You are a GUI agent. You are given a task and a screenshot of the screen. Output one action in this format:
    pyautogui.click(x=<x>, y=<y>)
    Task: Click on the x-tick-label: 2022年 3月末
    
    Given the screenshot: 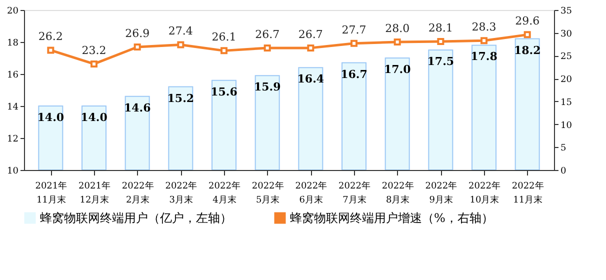 What is the action you would take?
    pyautogui.click(x=181, y=193)
    